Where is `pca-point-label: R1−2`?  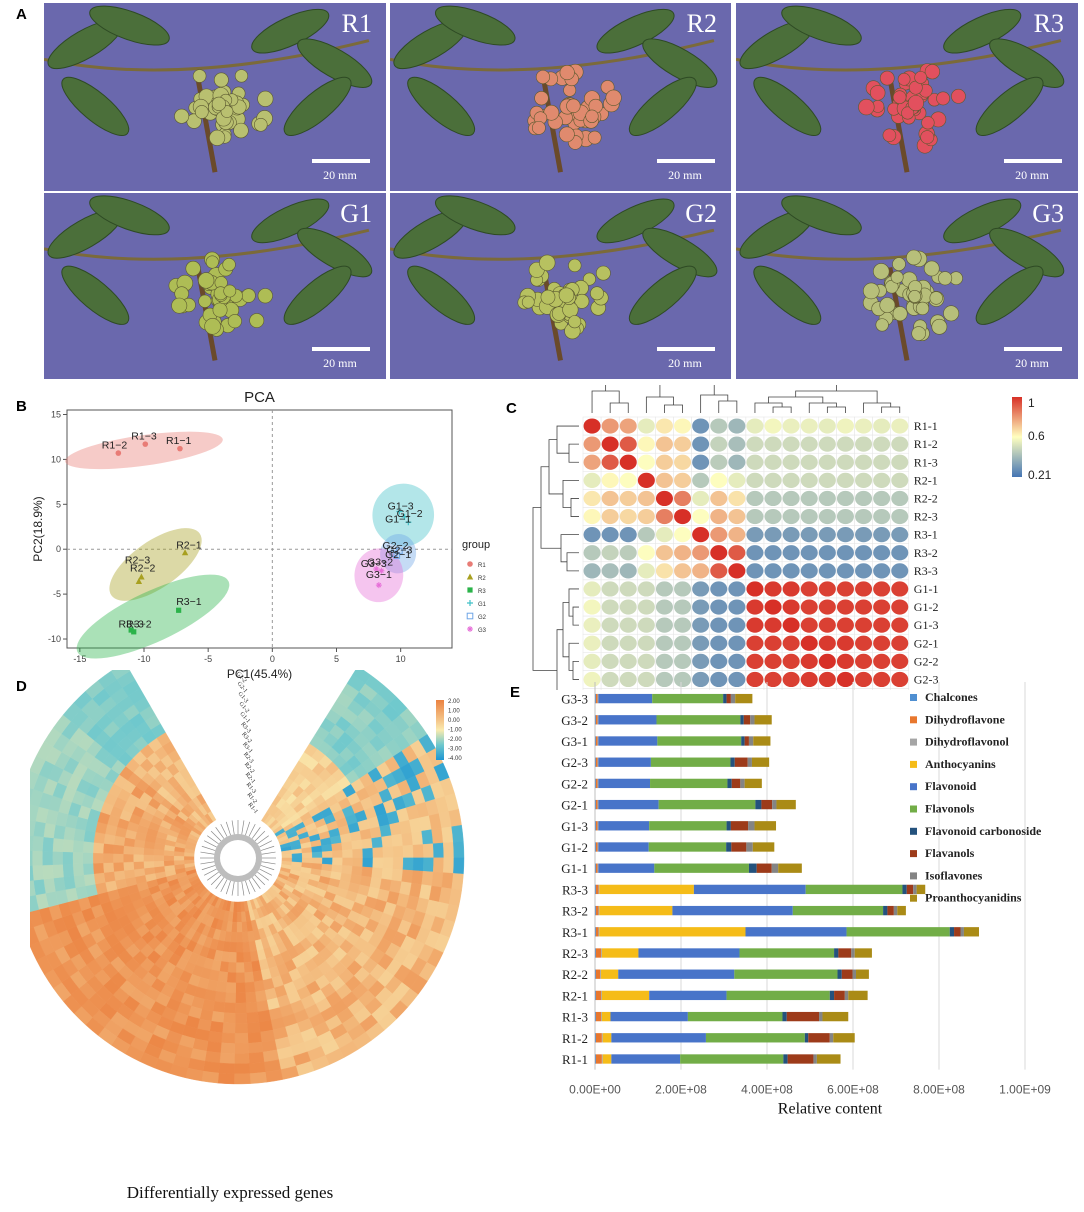
pca-point-label: R1−2 is located at coordinates (115, 446).